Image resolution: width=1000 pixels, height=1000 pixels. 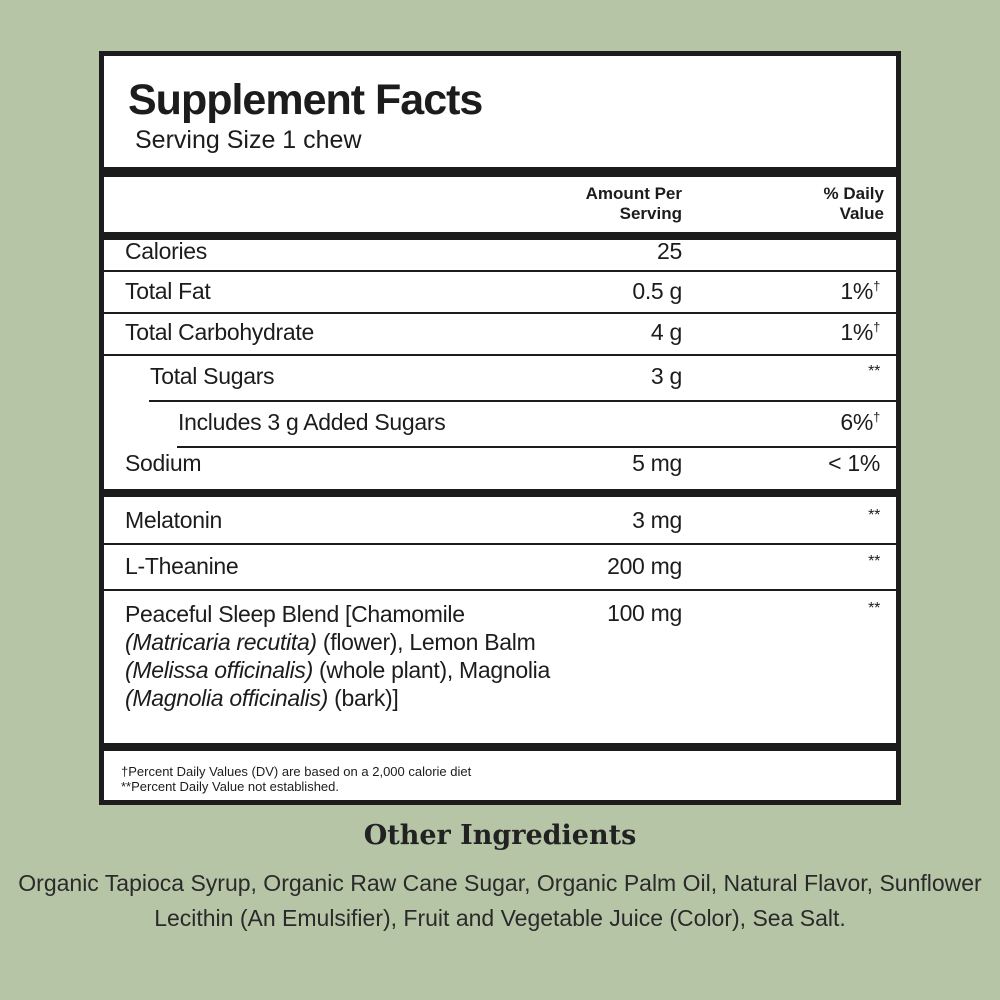 I want to click on blend-text: (bark)], so click(x=363, y=698).